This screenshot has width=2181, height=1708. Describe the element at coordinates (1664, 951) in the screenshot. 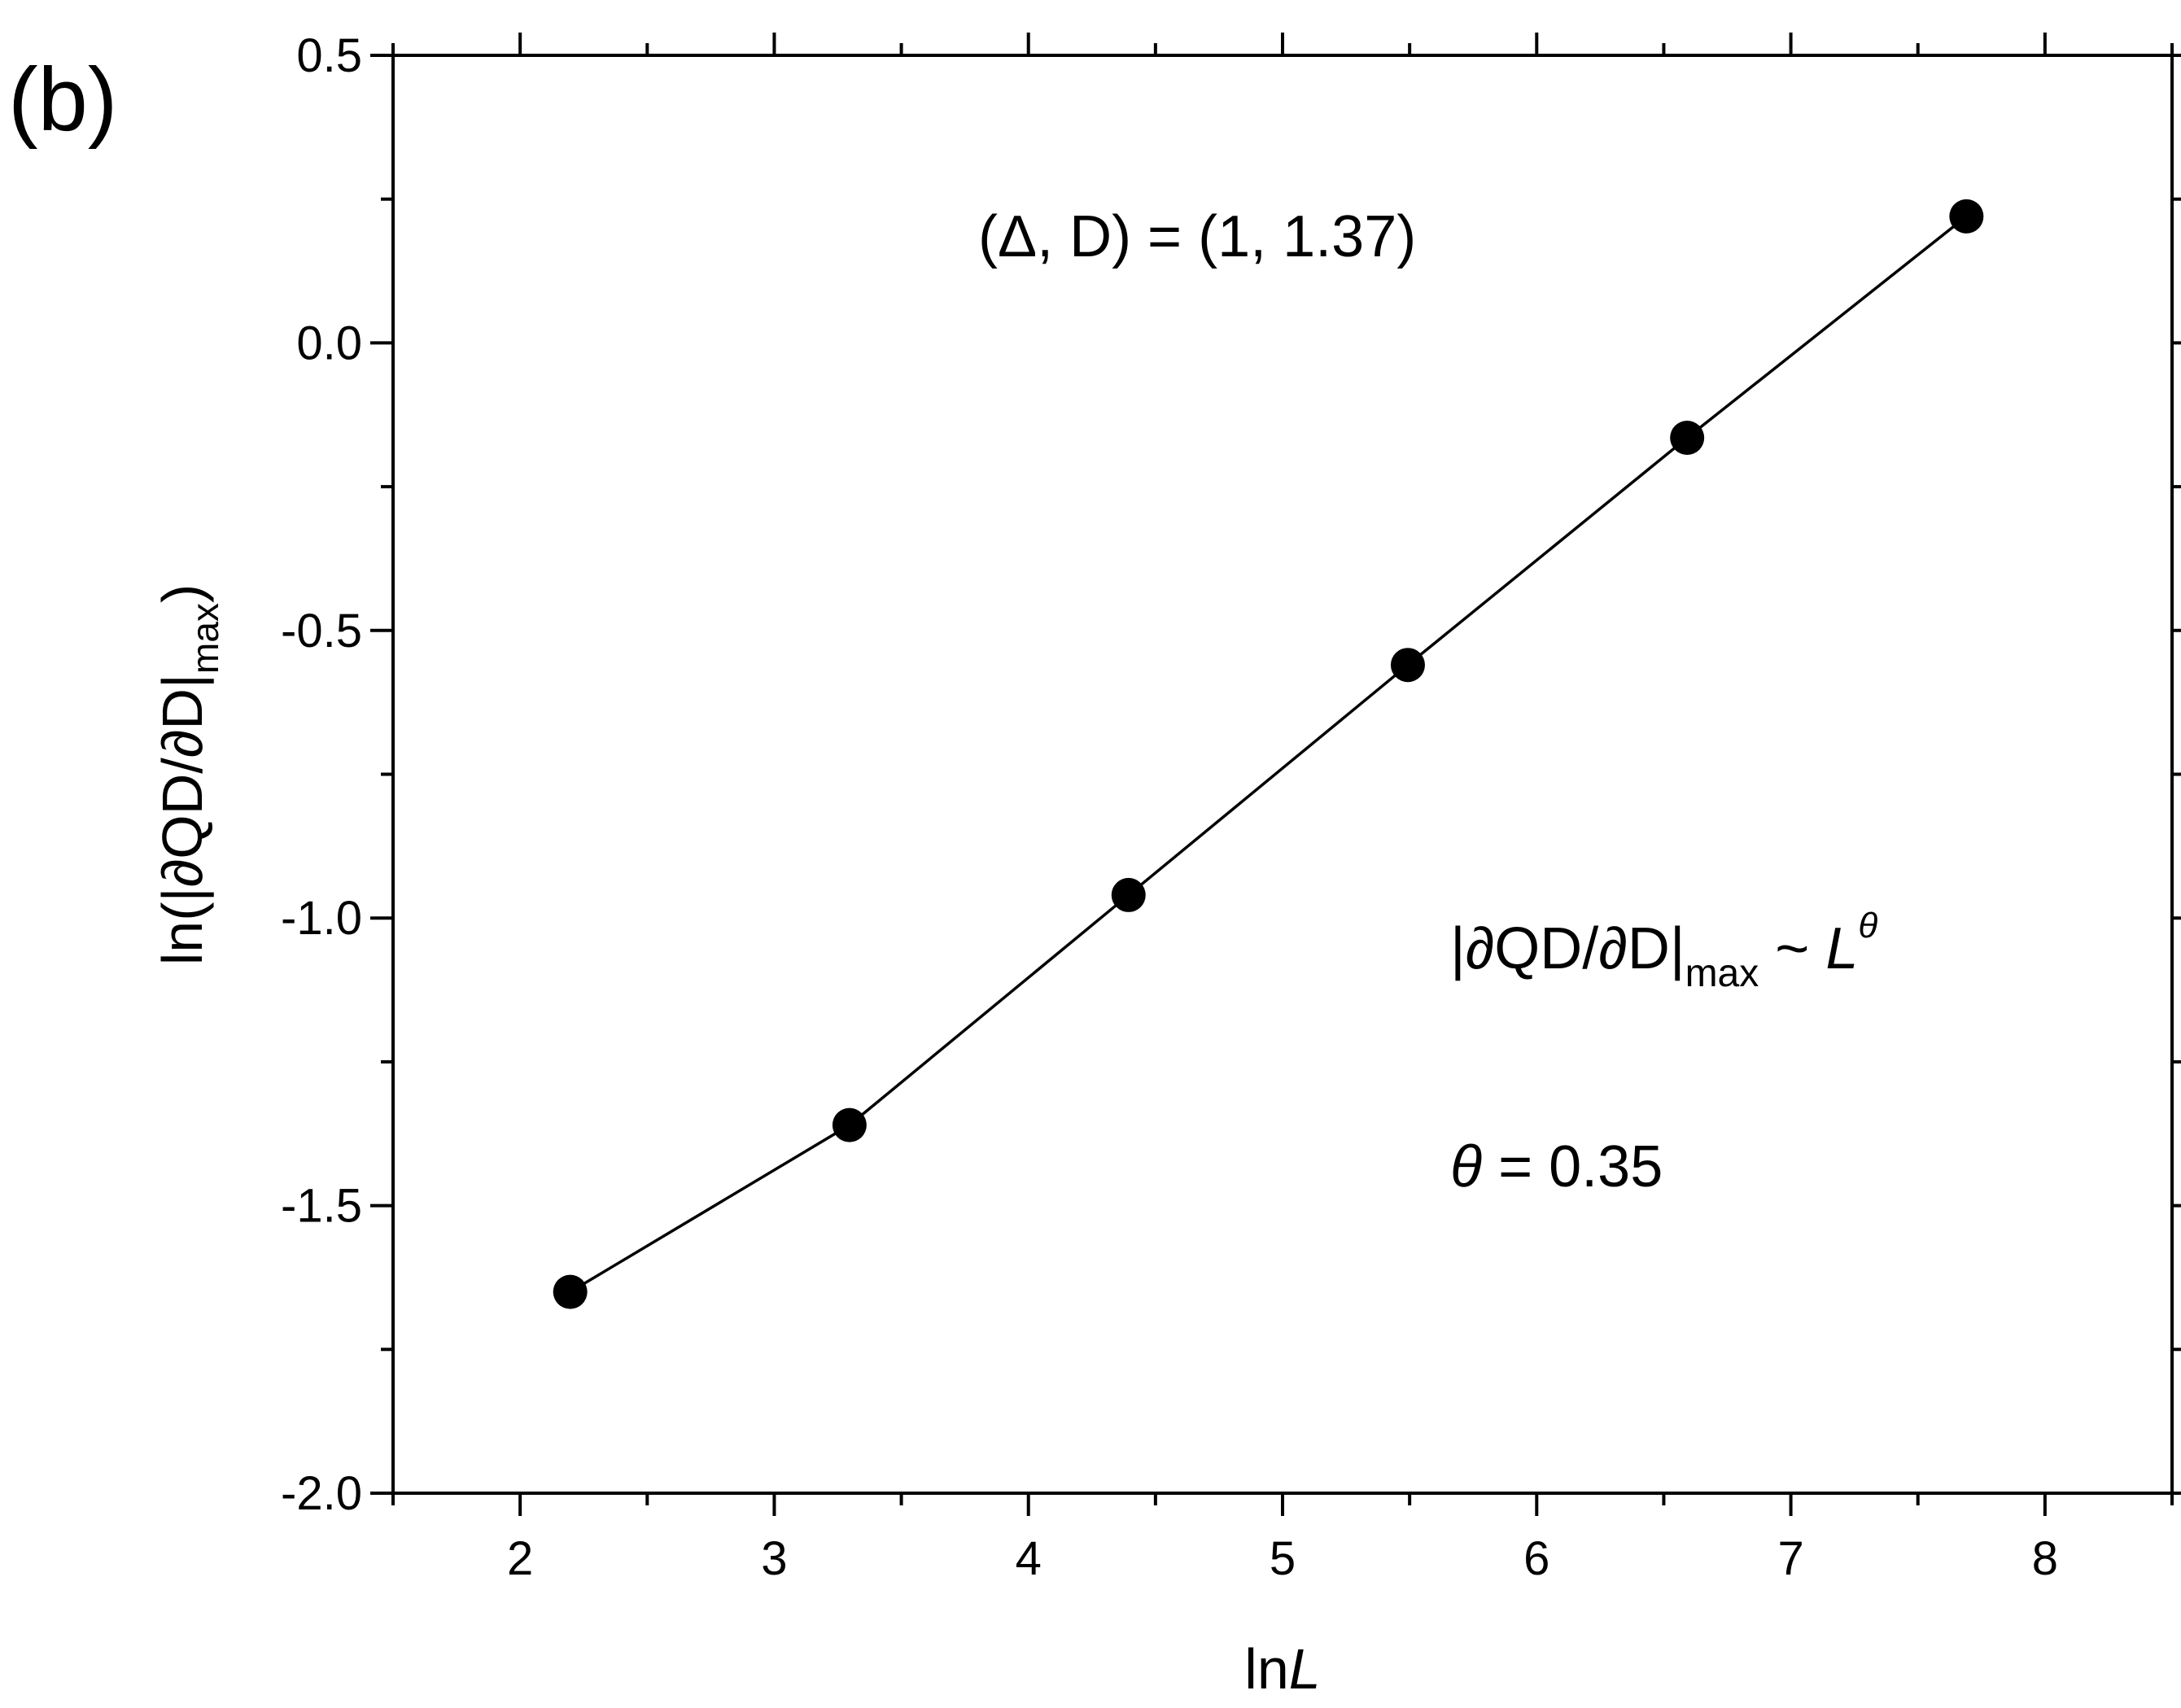

I see `scaling-annotation: |∂QD/∂D|max ~ Lθ` at that location.